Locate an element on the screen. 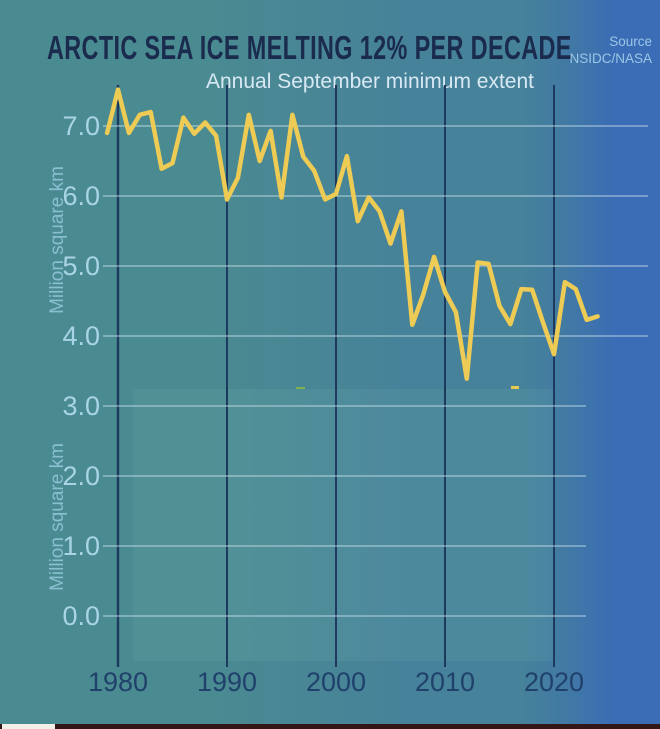  video-artifact-dash-yellow is located at coordinates (515, 387).